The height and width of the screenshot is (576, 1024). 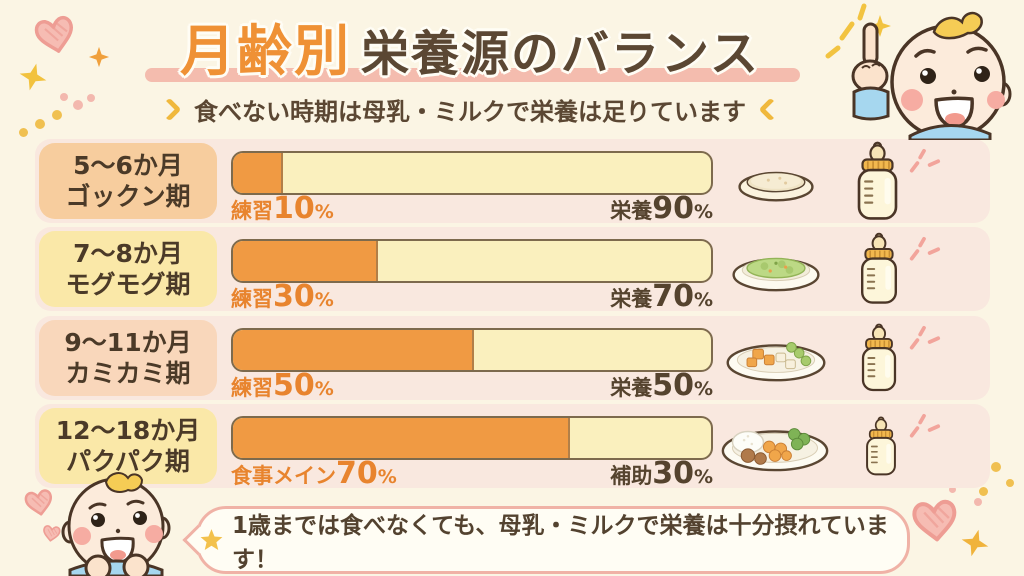 What do you see at coordinates (918, 71) in the screenshot?
I see `baby-pointing-illustration` at bounding box center [918, 71].